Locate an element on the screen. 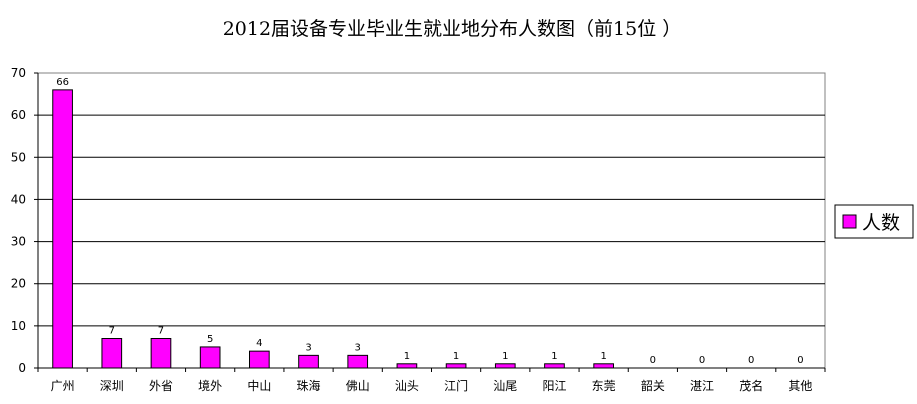 This screenshot has height=404, width=917. y-tick-label: 10 is located at coordinates (18, 326).